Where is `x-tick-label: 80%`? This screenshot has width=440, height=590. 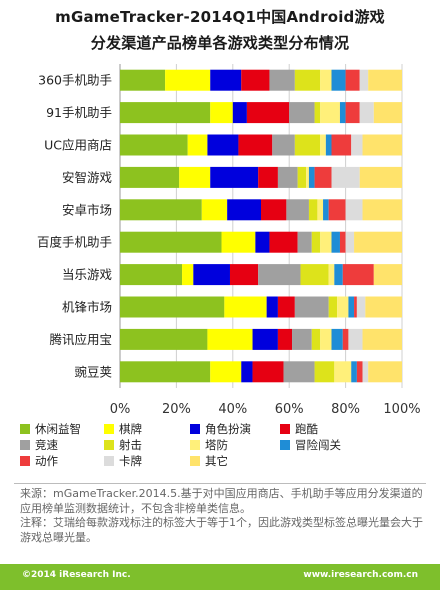 x-tick-label: 80% is located at coordinates (345, 409).